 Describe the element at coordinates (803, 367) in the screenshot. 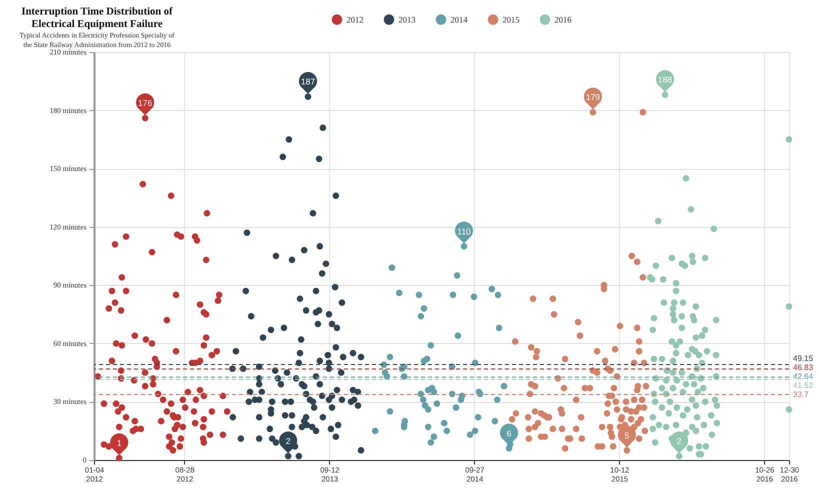

I see `ref-line-label: 46.83` at that location.